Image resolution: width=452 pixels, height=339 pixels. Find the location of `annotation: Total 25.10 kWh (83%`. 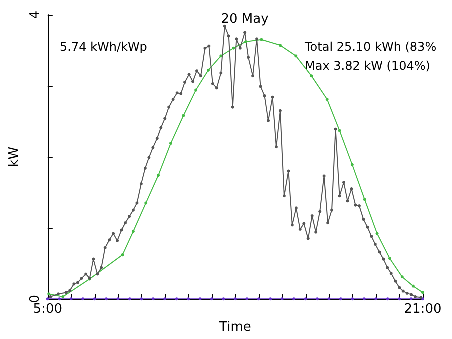

annotation: Total 25.10 kWh (83% is located at coordinates (370, 47).